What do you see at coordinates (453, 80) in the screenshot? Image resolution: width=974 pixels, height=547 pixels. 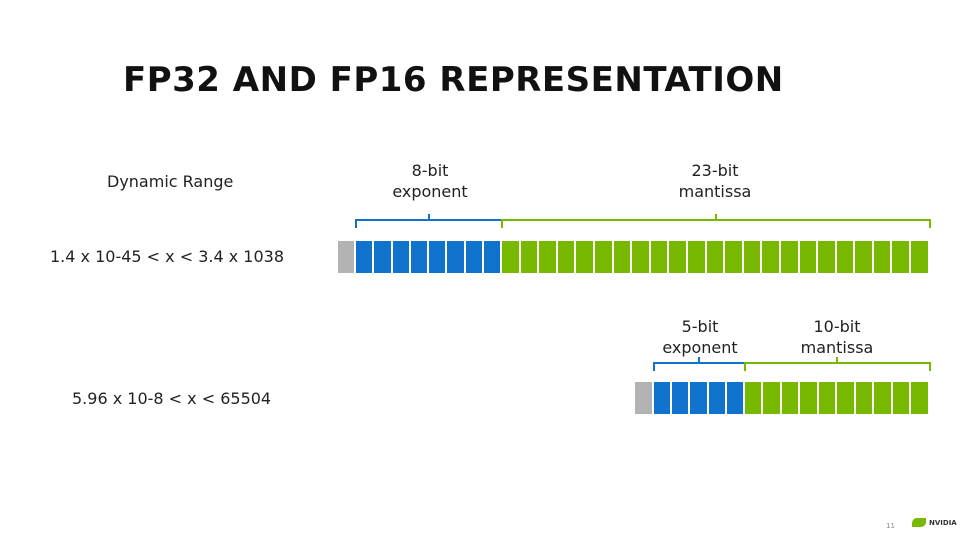 I see `slide-title: FP32 AND FP16 REPRESENTATION` at bounding box center [453, 80].